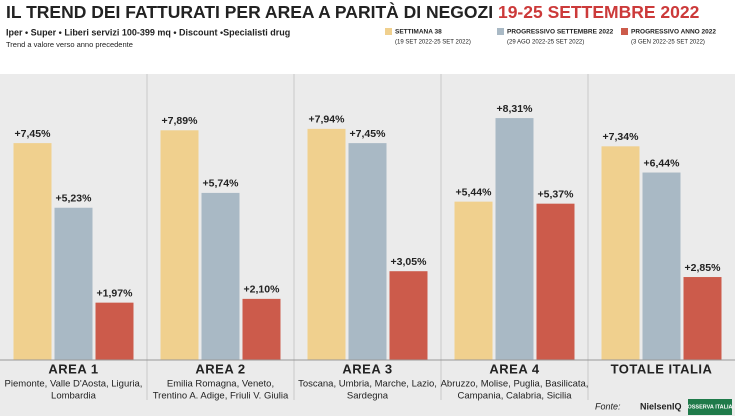  What do you see at coordinates (661, 406) in the screenshot?
I see `source: NielsenIQ` at bounding box center [661, 406].